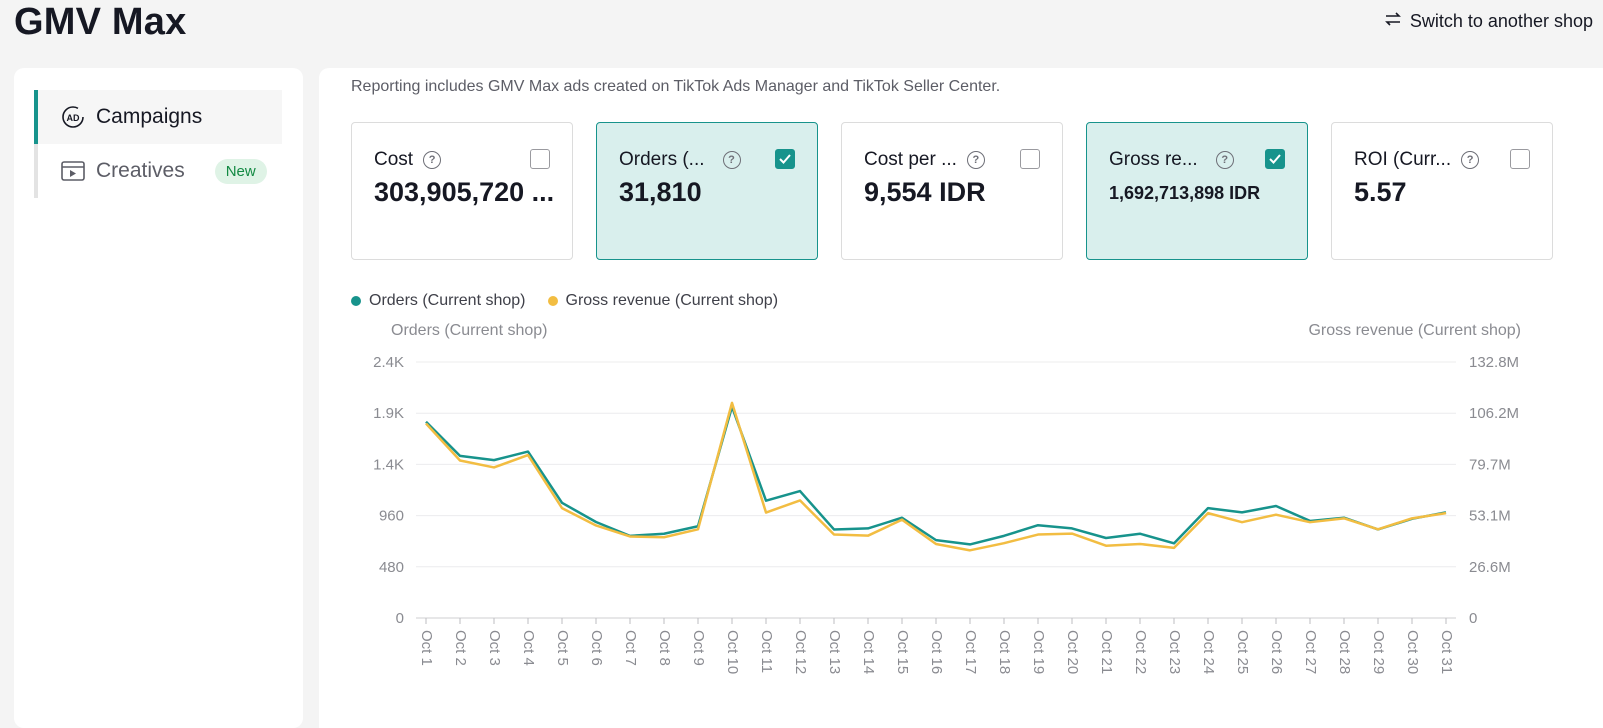 The image size is (1603, 728). What do you see at coordinates (1380, 192) in the screenshot?
I see `metric-value: 5.57` at bounding box center [1380, 192].